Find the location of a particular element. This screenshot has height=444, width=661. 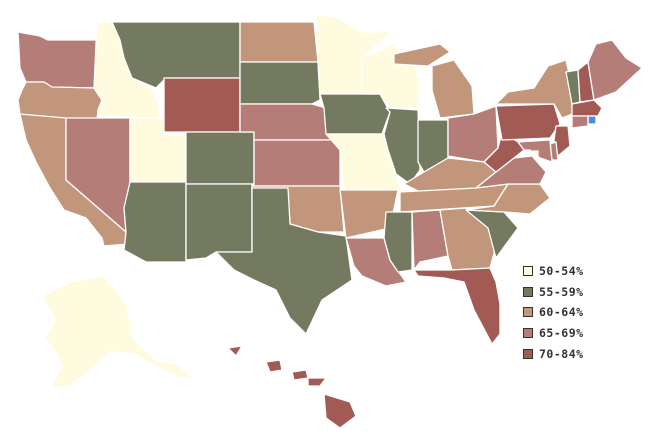

state-CO is located at coordinates (220, 158).